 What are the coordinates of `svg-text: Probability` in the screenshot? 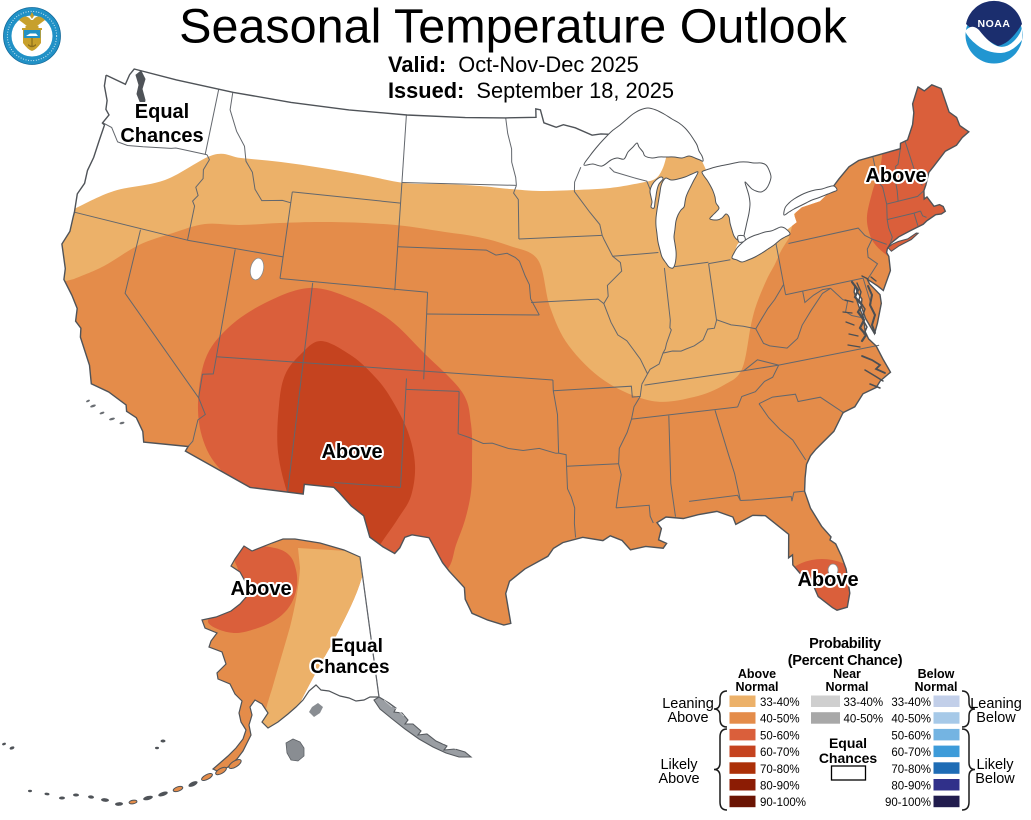 It's located at (845, 644).